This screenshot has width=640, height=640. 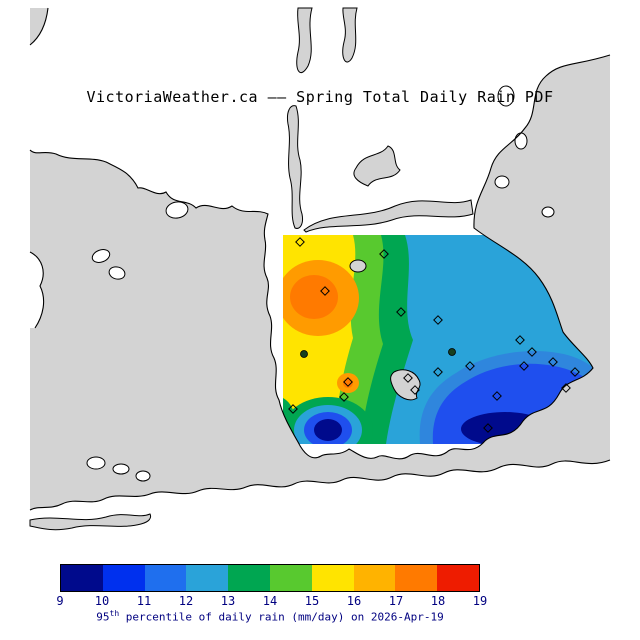 I want to click on colorbar-tick: 10, so click(x=102, y=601).